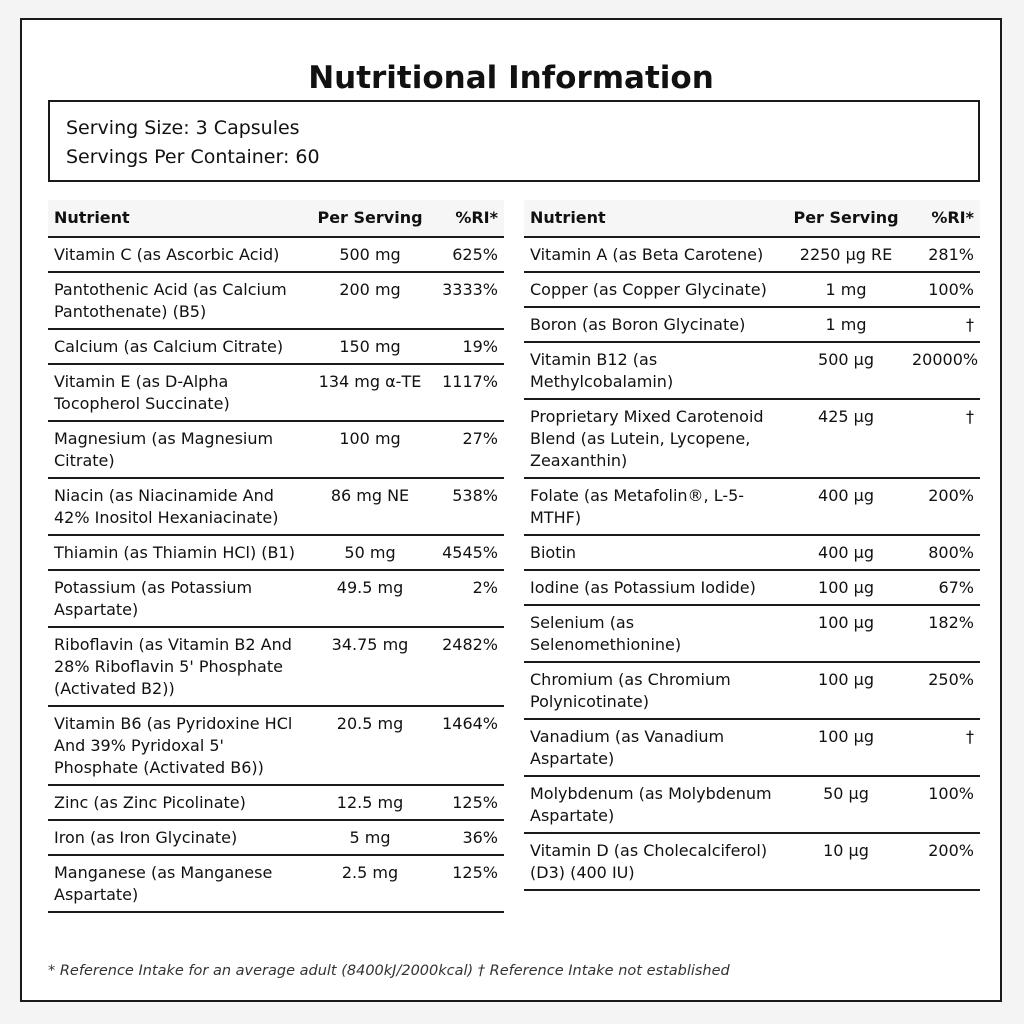  I want to click on table-row: Thiamin (as Thiamin HCl) (B1) 50 mg 4545%, so click(276, 553).